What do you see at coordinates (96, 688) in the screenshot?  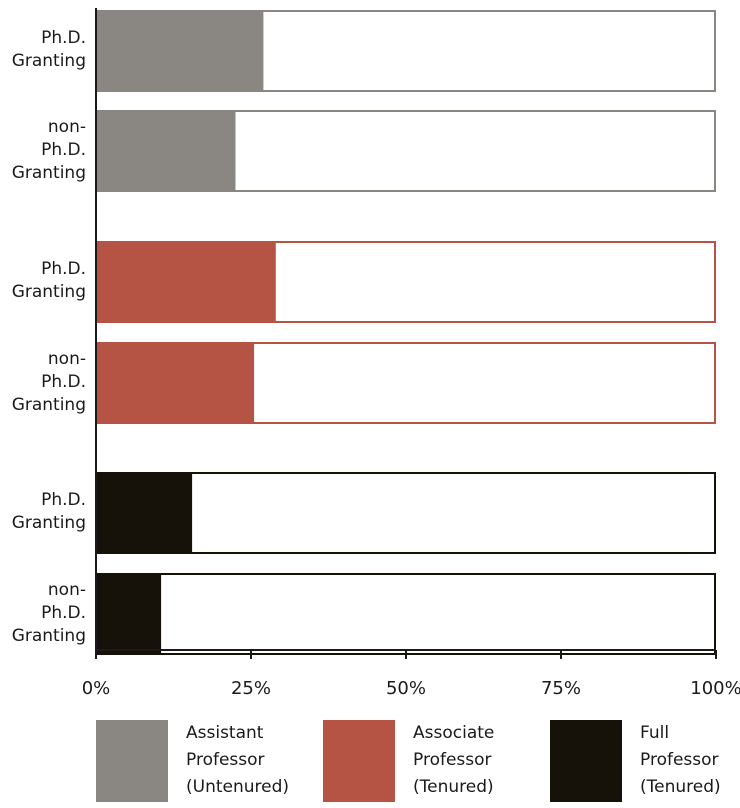 I see `x-tick-label: 0%` at bounding box center [96, 688].